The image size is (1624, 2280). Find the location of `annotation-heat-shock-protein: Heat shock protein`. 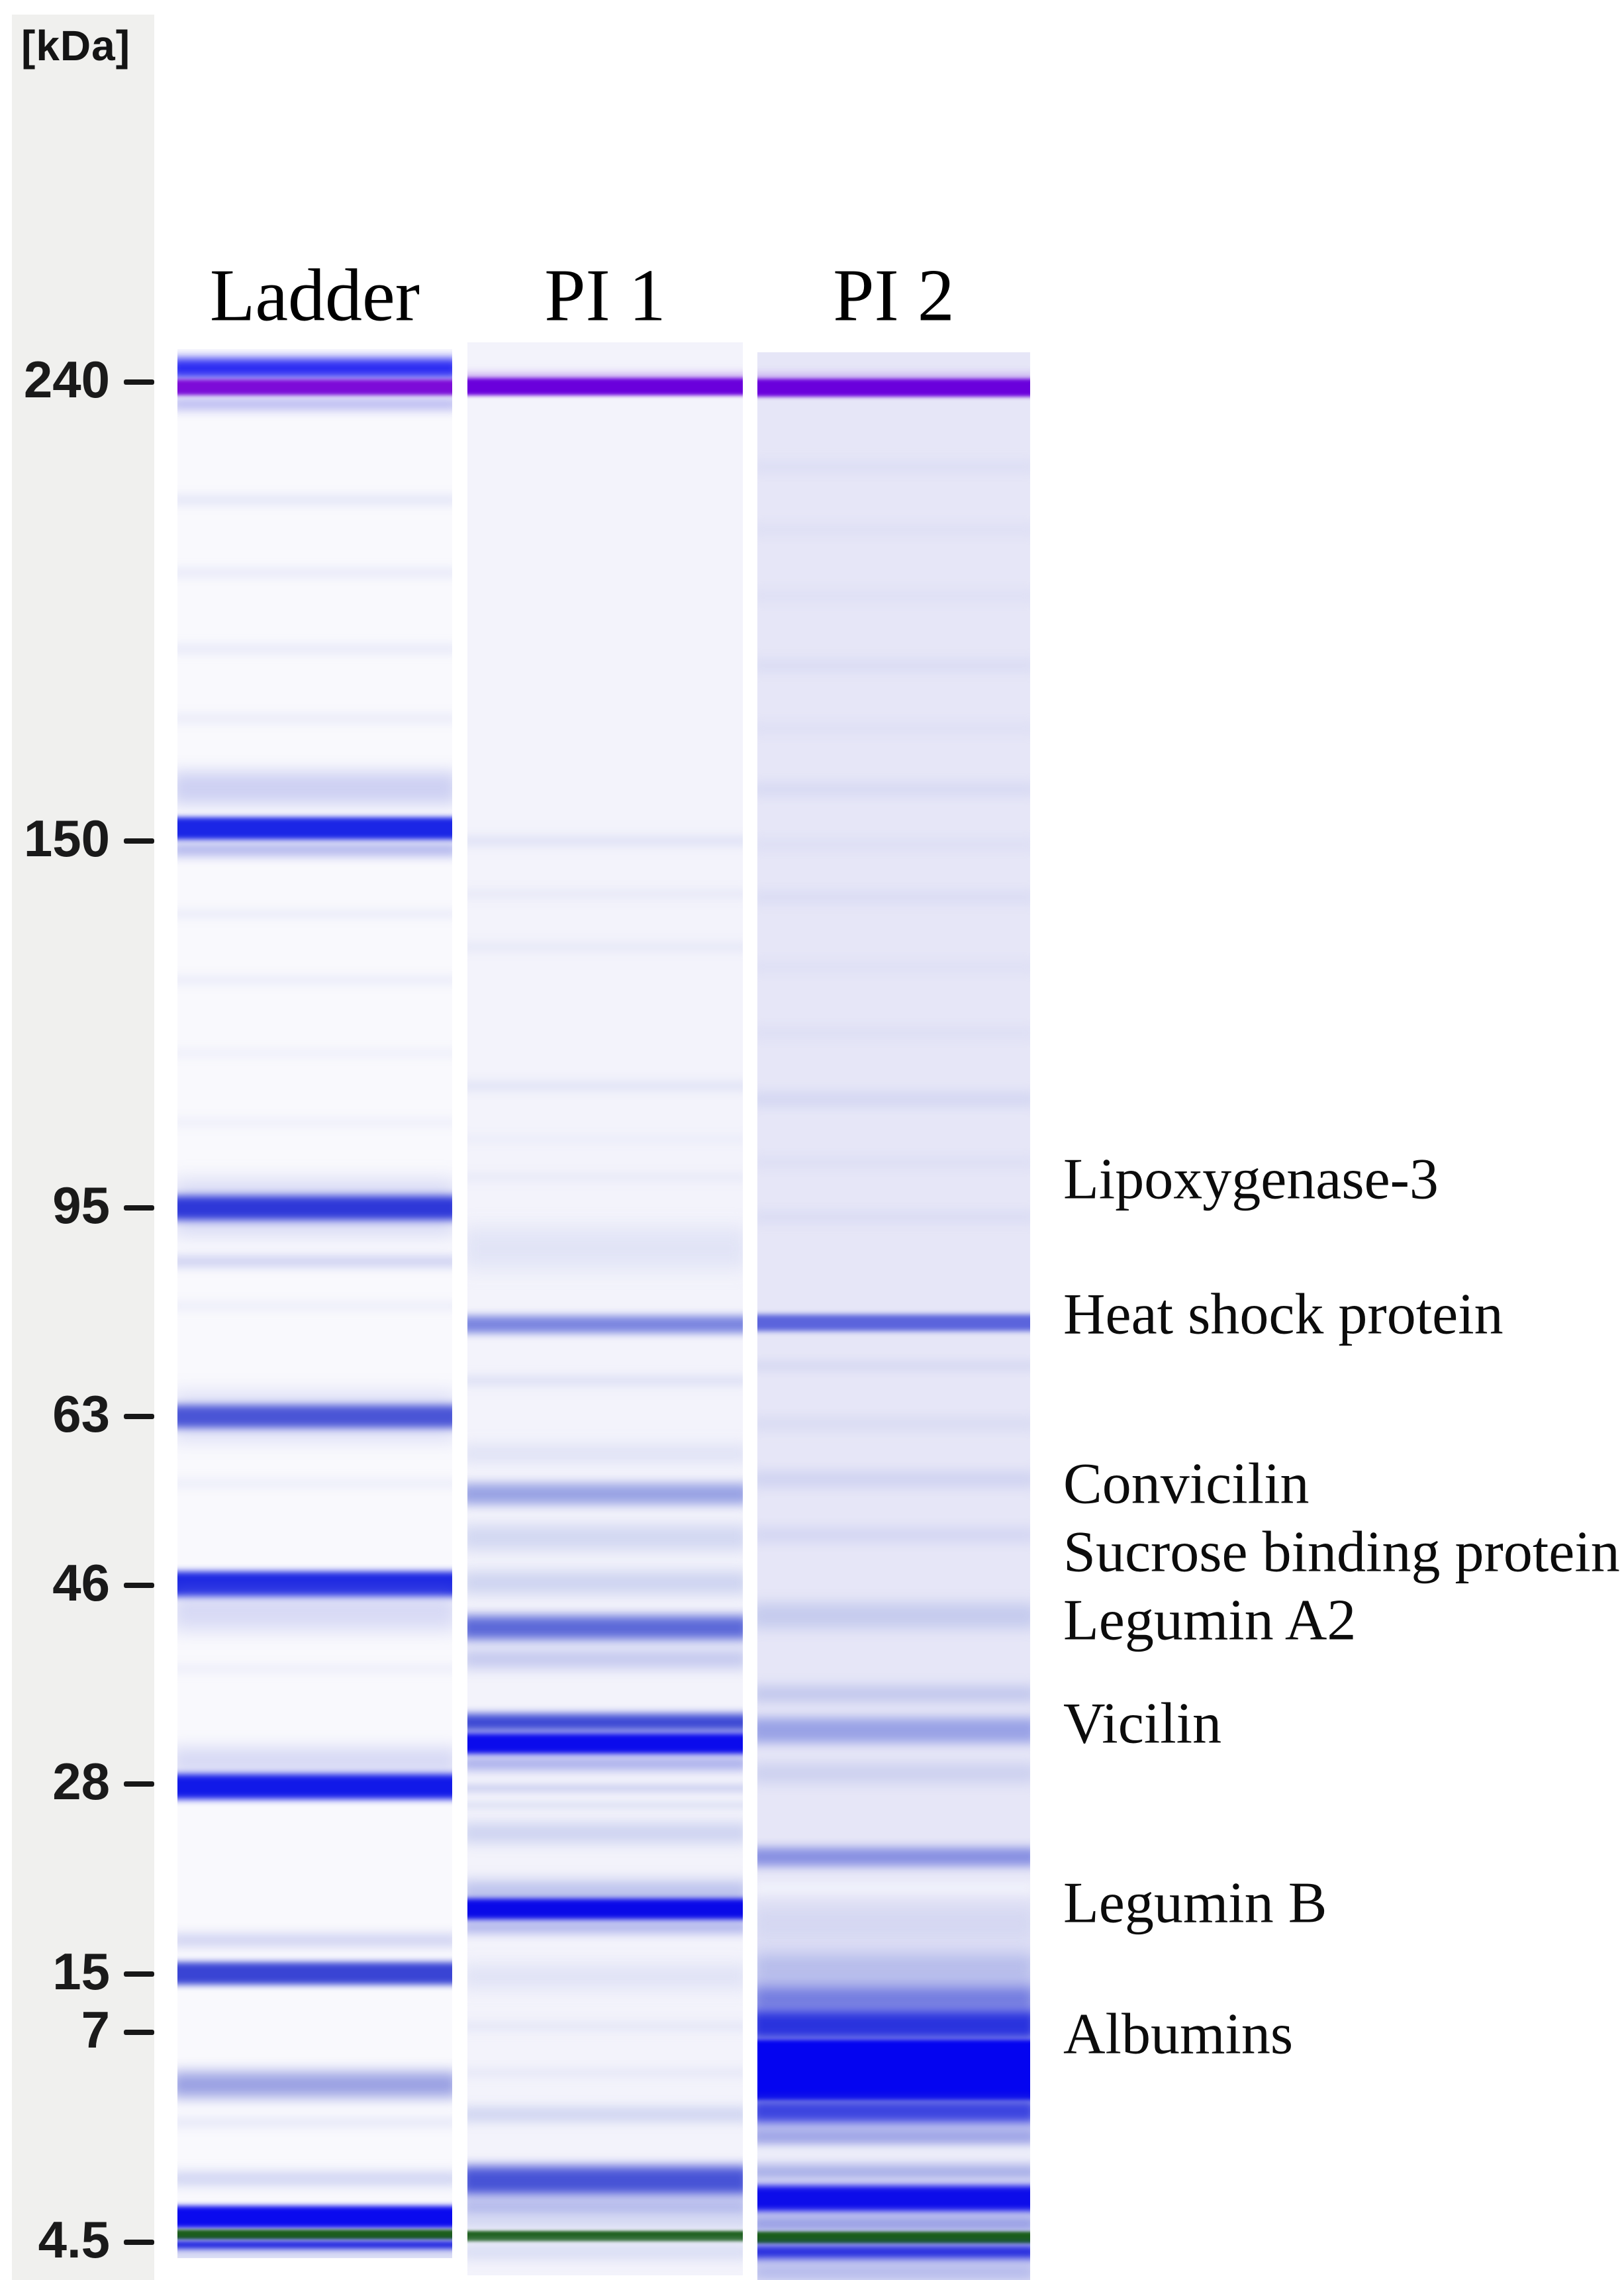

annotation-heat-shock-protein: Heat shock protein is located at coordinates (1283, 1314).